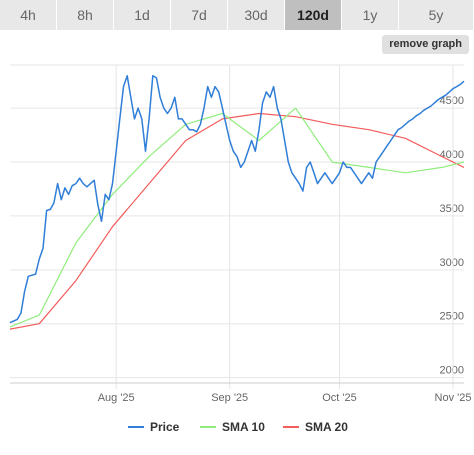 This screenshot has width=474, height=455. Describe the element at coordinates (452, 209) in the screenshot. I see `y-tick-label: 3500` at that location.